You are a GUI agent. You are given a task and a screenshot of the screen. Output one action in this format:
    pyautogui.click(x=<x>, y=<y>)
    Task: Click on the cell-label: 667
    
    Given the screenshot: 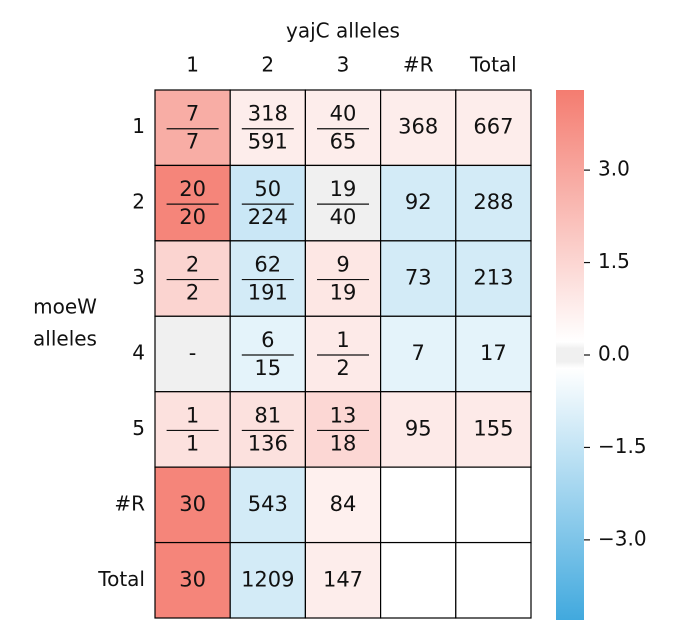 What is the action you would take?
    pyautogui.click(x=493, y=127)
    